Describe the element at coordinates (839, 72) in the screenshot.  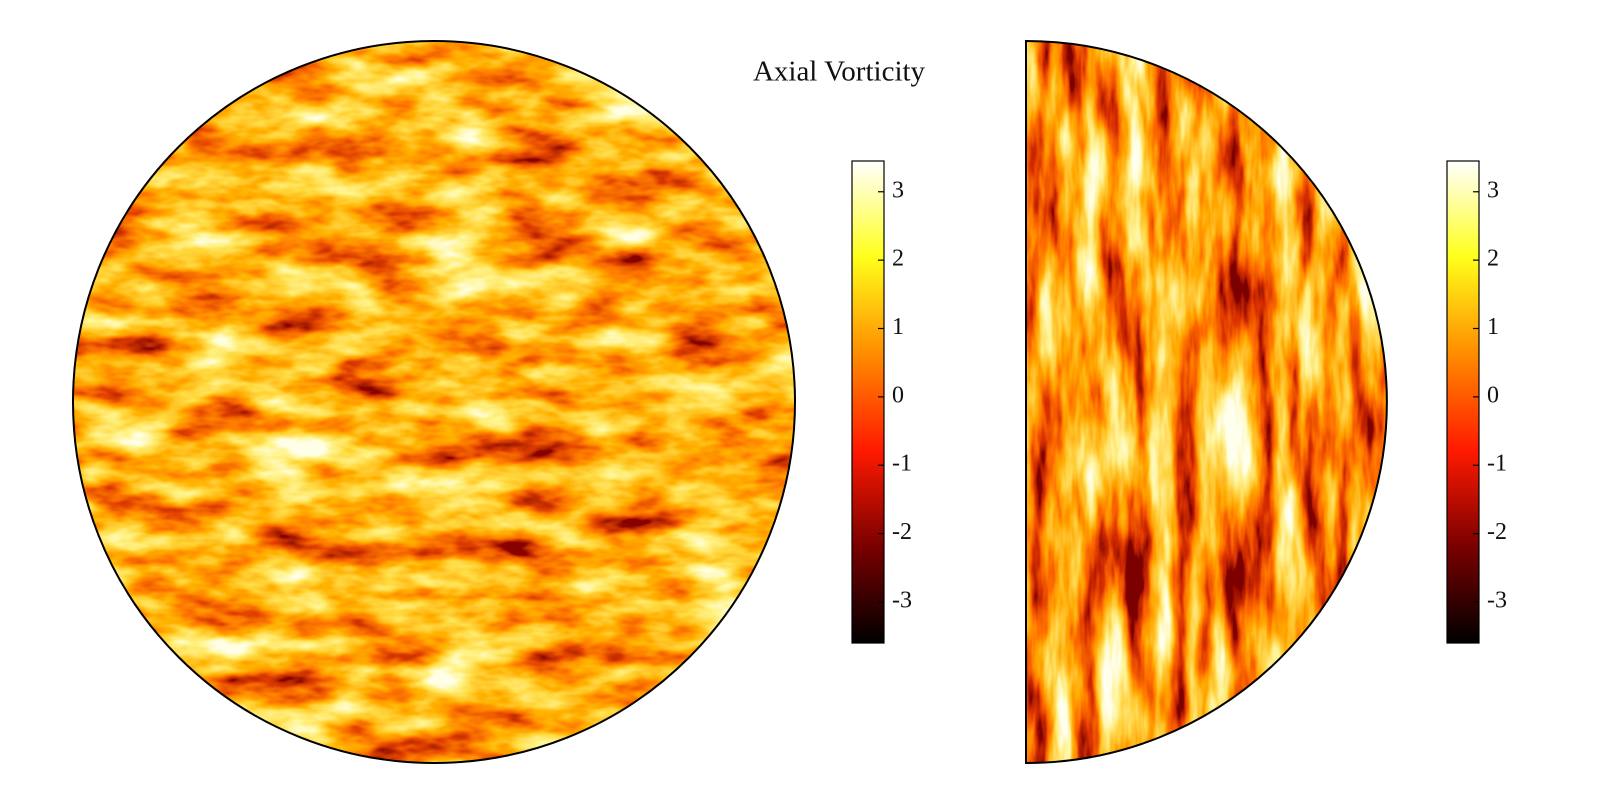
I see `chart-title: Axial Vorticity` at that location.